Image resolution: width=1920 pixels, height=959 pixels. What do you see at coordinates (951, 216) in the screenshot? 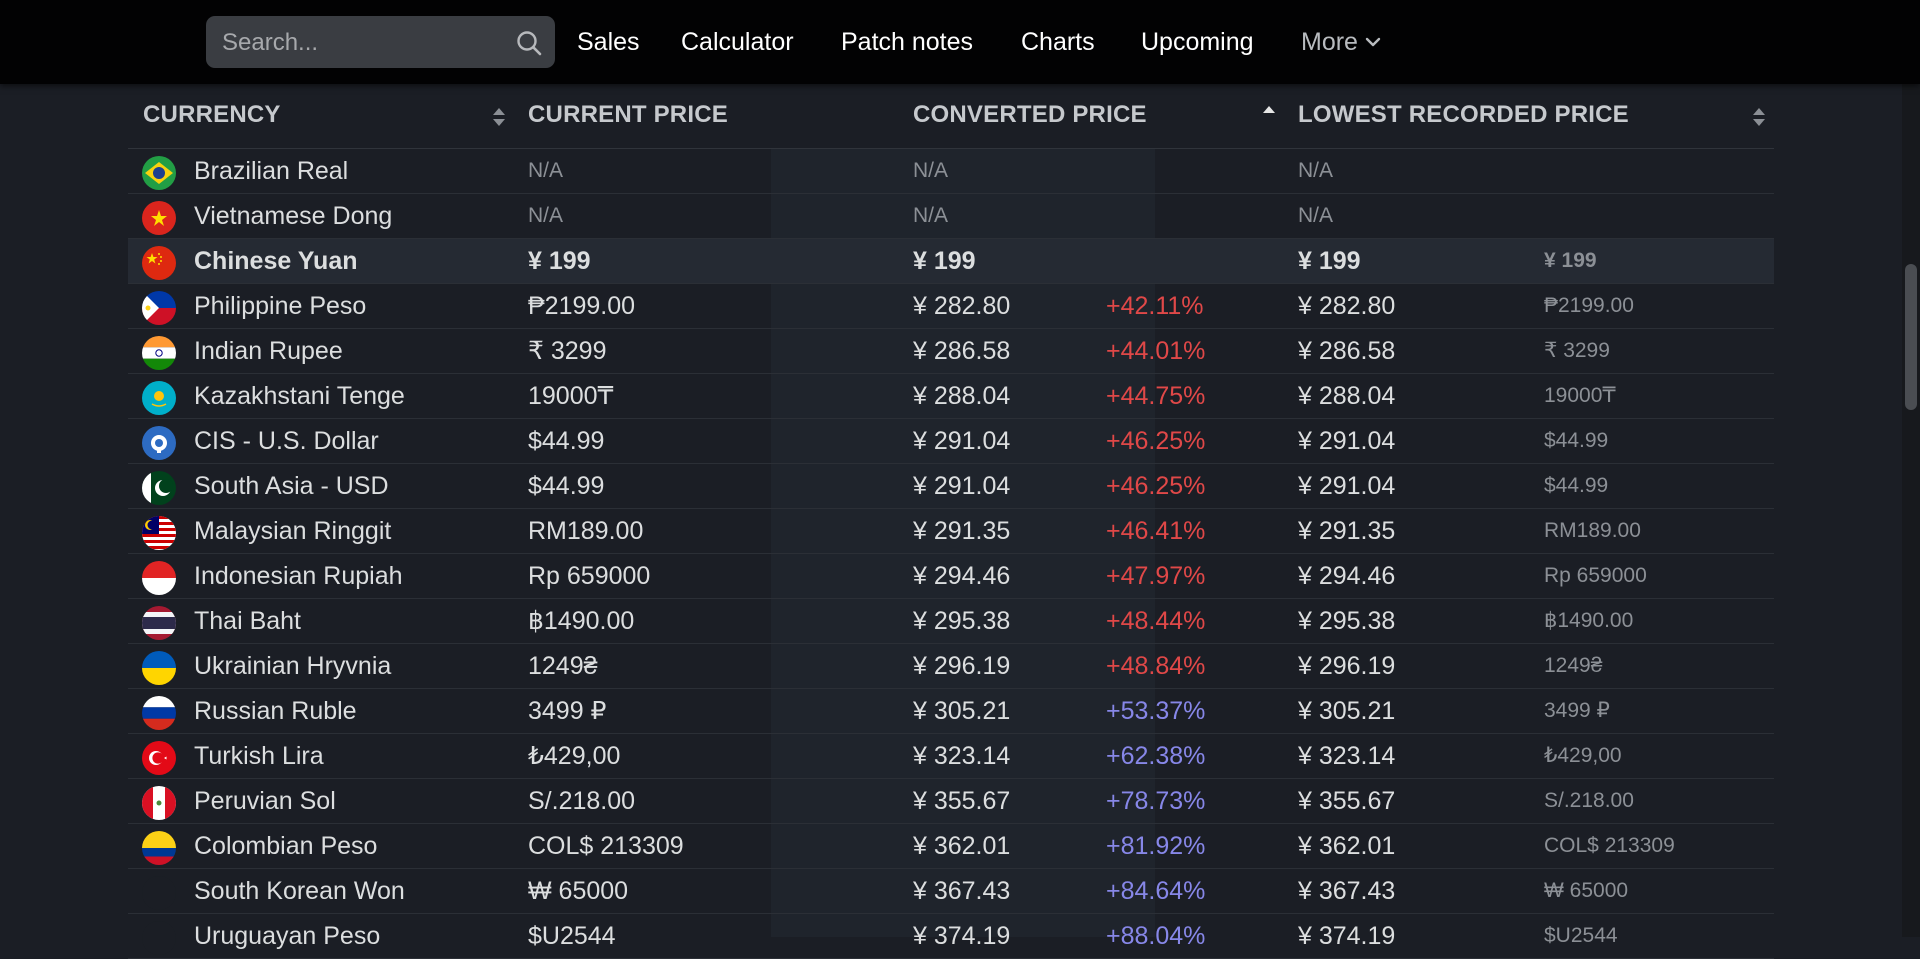
I see `table-row: Vietnamese Dong N/A N/A N/A` at bounding box center [951, 216].